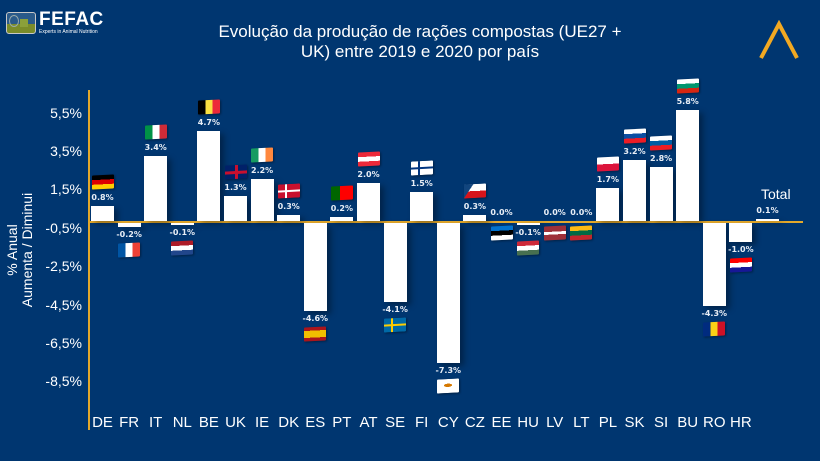 Image resolution: width=820 pixels, height=461 pixels. What do you see at coordinates (262, 155) in the screenshot?
I see `ireland-flag-icon` at bounding box center [262, 155].